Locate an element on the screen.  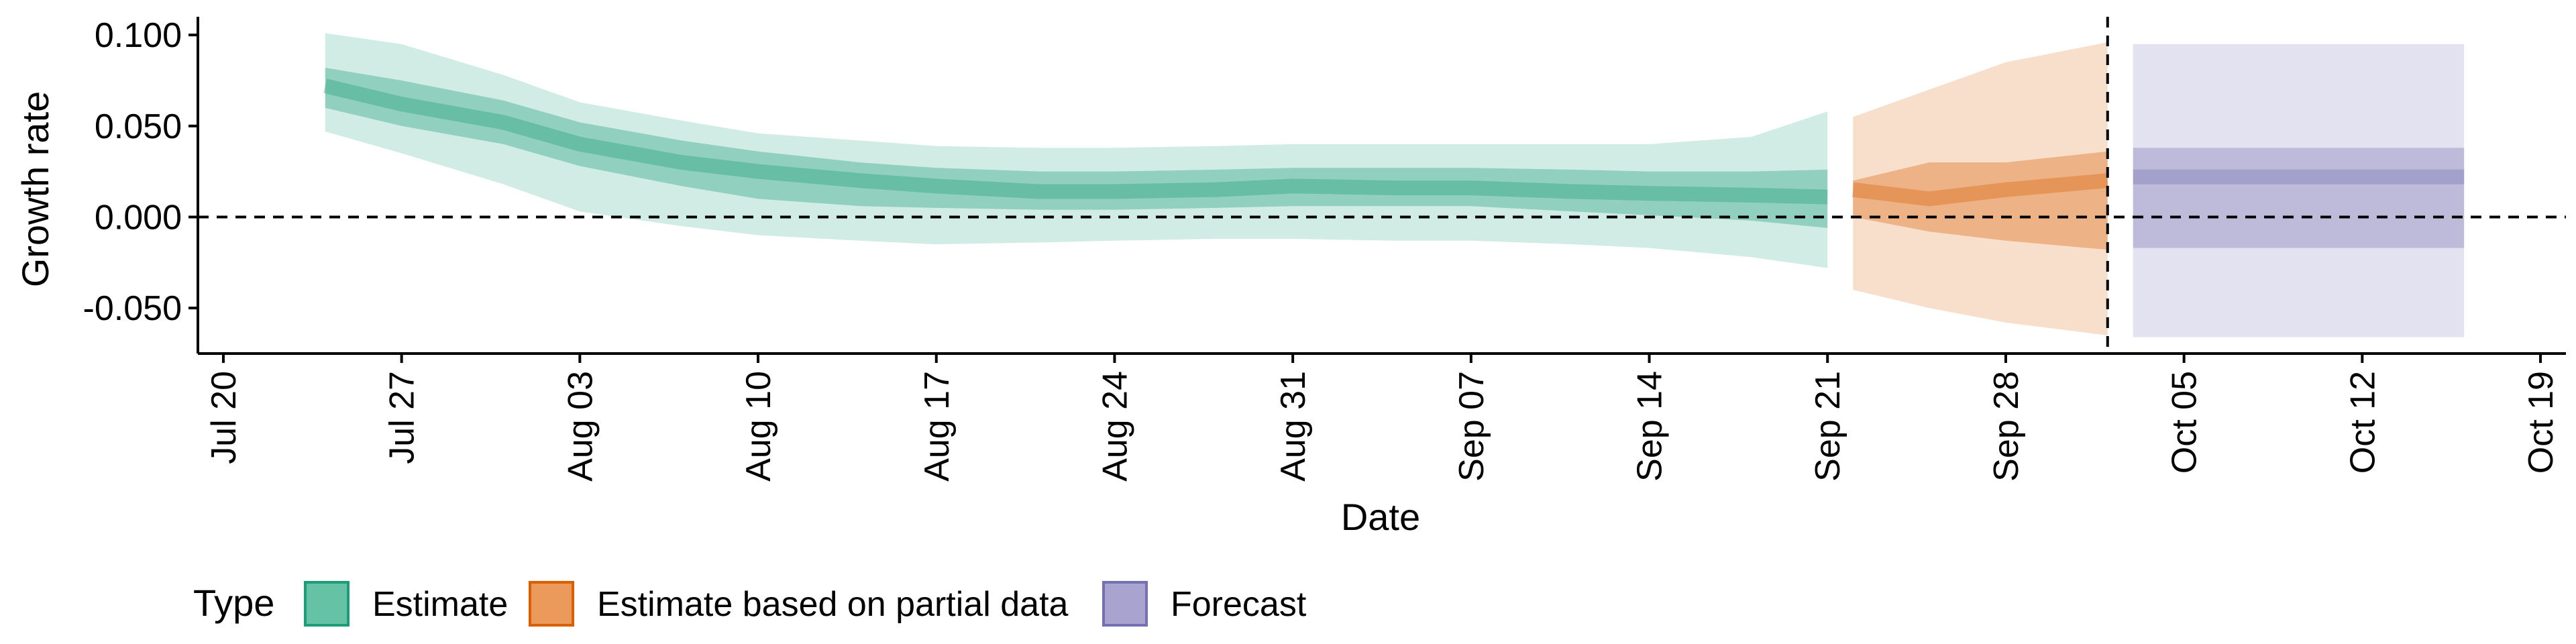
x-tick-label: Sep 21 is located at coordinates (1828, 426).